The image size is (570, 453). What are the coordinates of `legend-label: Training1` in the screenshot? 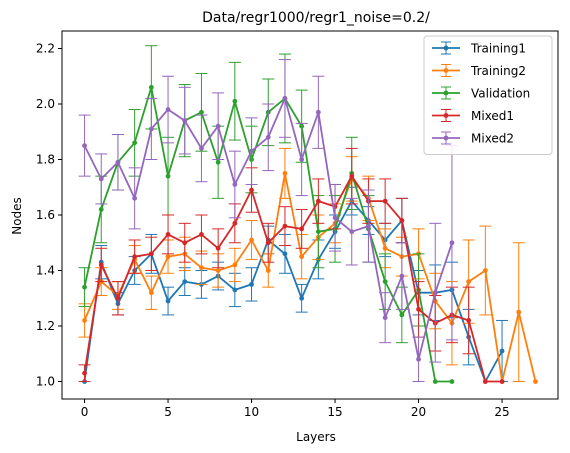 It's located at (498, 49).